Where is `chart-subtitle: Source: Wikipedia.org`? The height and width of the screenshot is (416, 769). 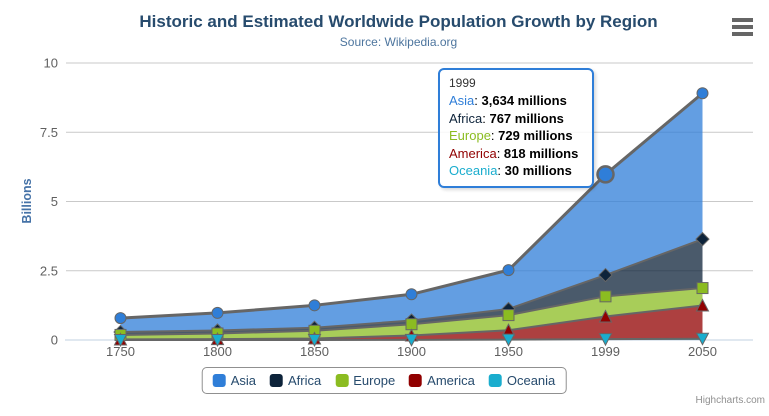 chart-subtitle: Source: Wikipedia.org is located at coordinates (398, 42).